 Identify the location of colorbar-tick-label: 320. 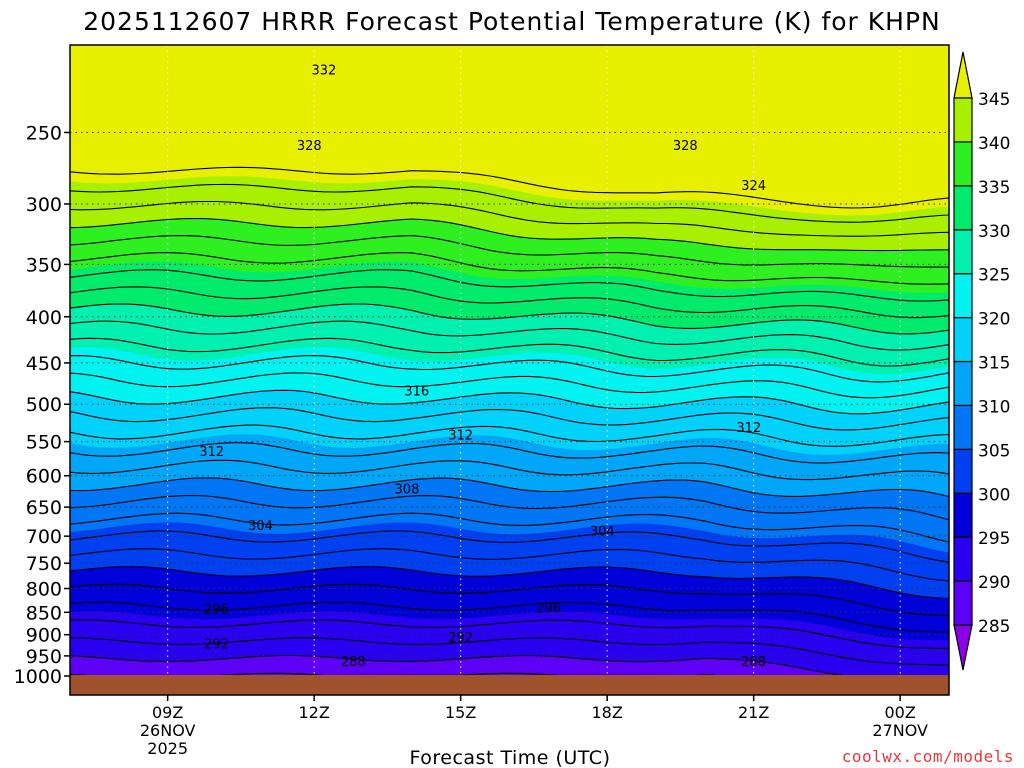
(994, 320).